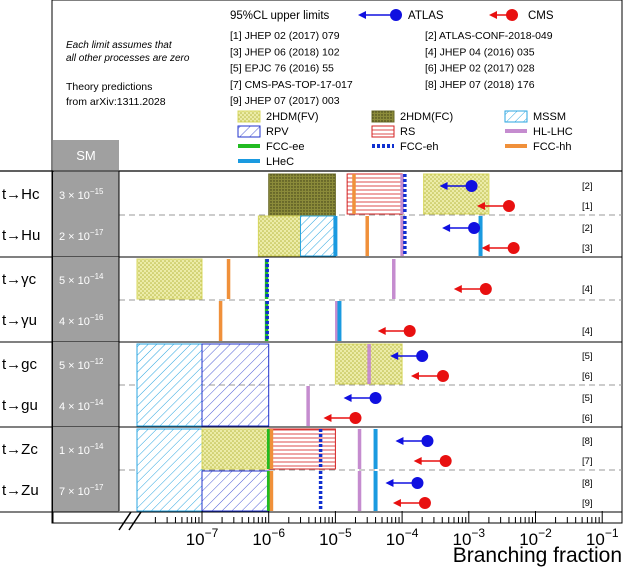  What do you see at coordinates (426, 16) in the screenshot?
I see `atlas-label: ATLAS` at bounding box center [426, 16].